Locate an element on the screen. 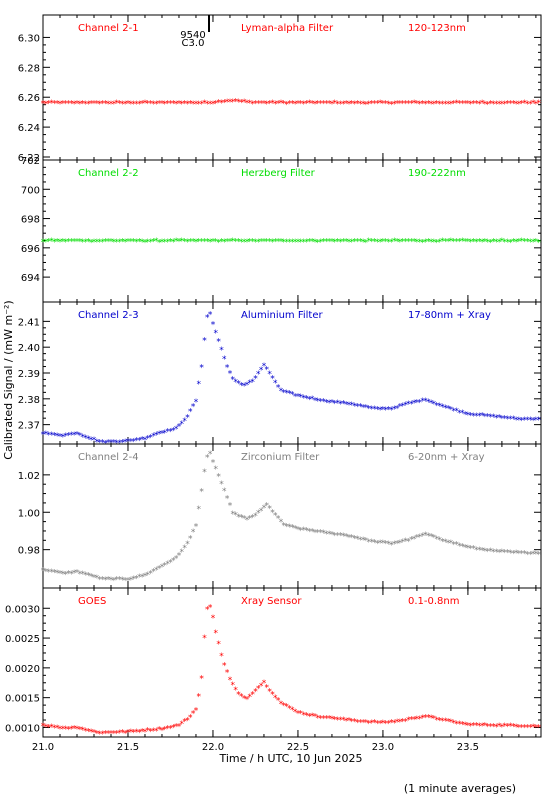 This screenshot has width=550, height=800. panel-channel-label: GOES is located at coordinates (92, 601).